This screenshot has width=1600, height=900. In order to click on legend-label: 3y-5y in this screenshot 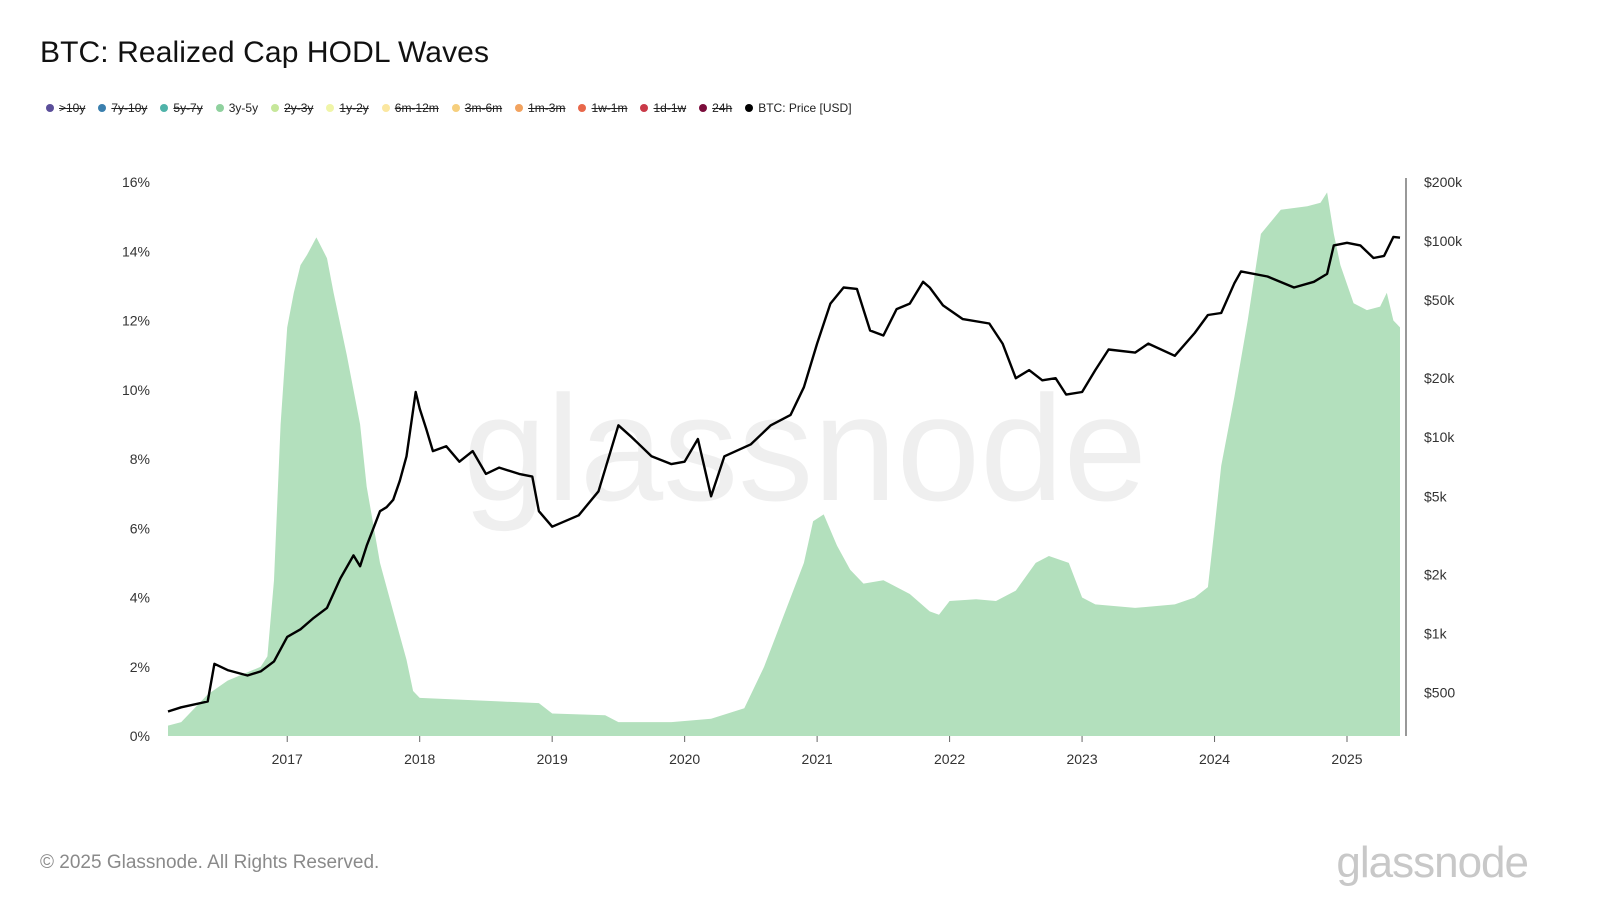, I will do `click(243, 108)`.